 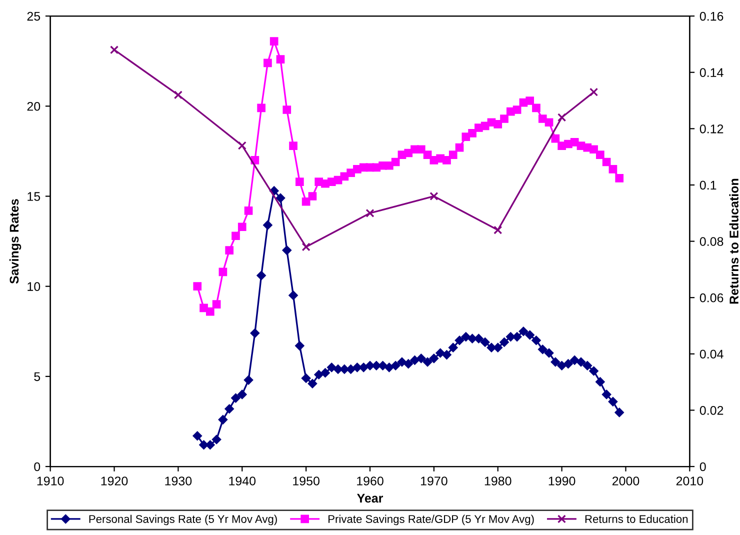 What do you see at coordinates (703, 467) in the screenshot?
I see `y2-tick-label: 0` at bounding box center [703, 467].